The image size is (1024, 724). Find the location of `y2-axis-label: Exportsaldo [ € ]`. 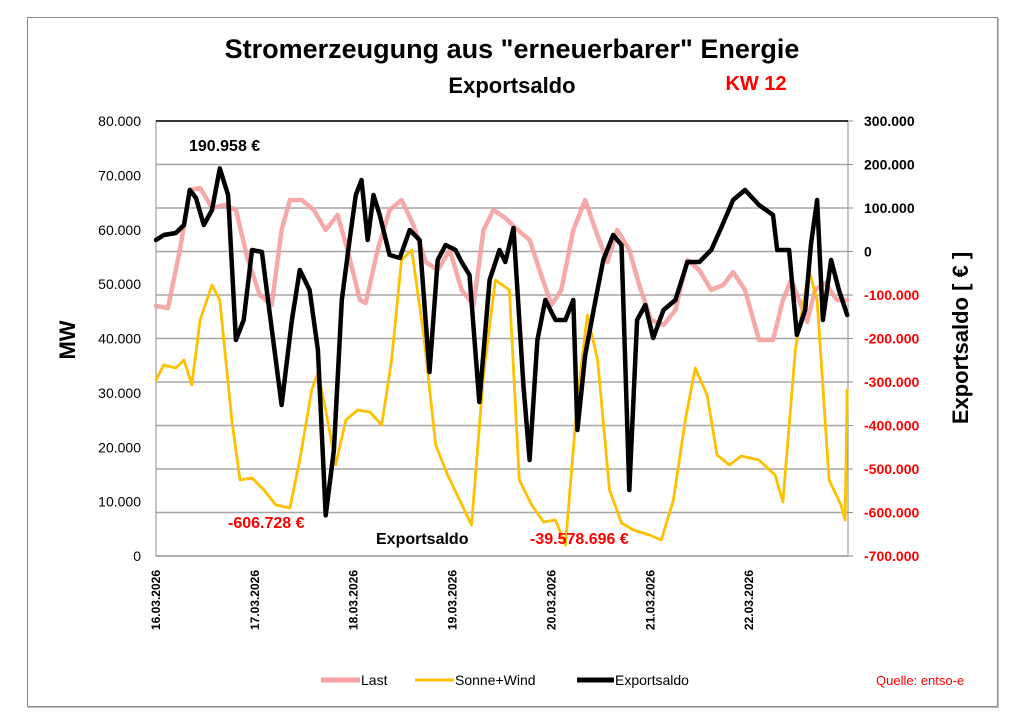

y2-axis-label: Exportsaldo [ € ] is located at coordinates (960, 338).